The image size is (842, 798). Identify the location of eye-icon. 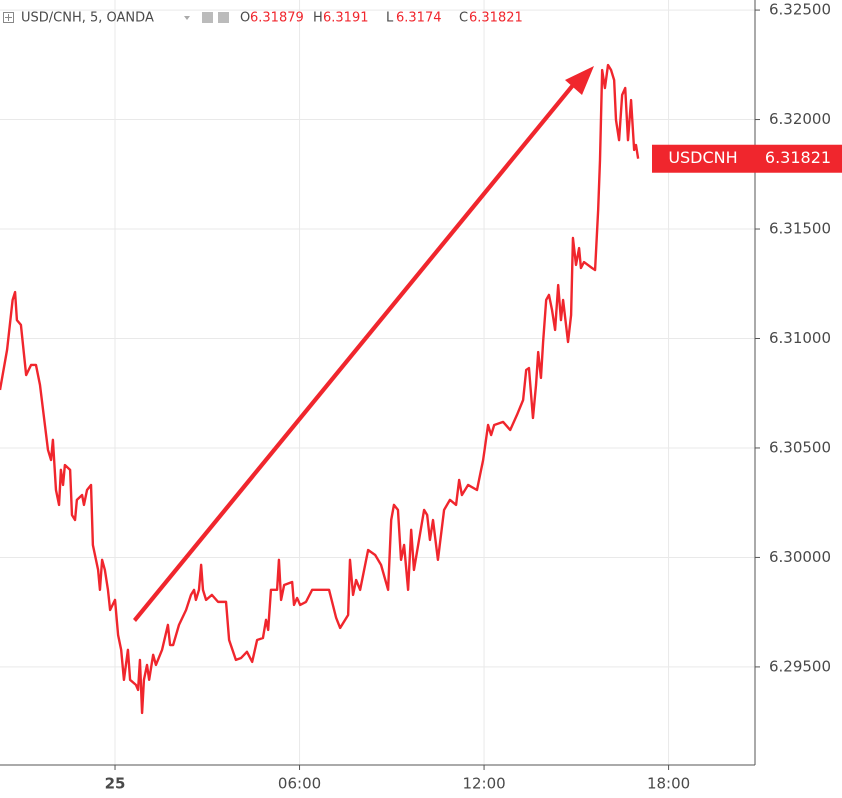
(207, 17).